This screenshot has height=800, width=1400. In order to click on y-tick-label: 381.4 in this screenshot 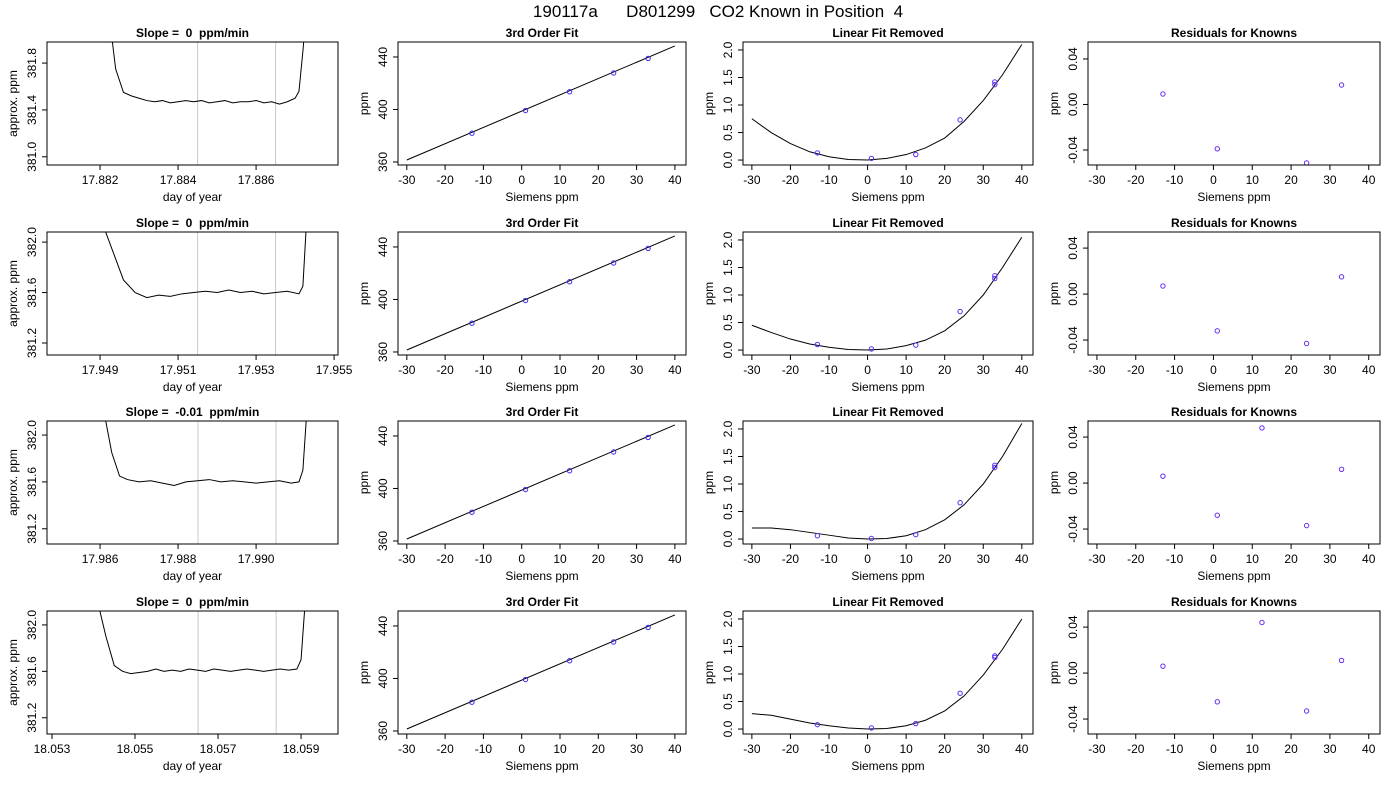, I will do `click(32, 110)`.